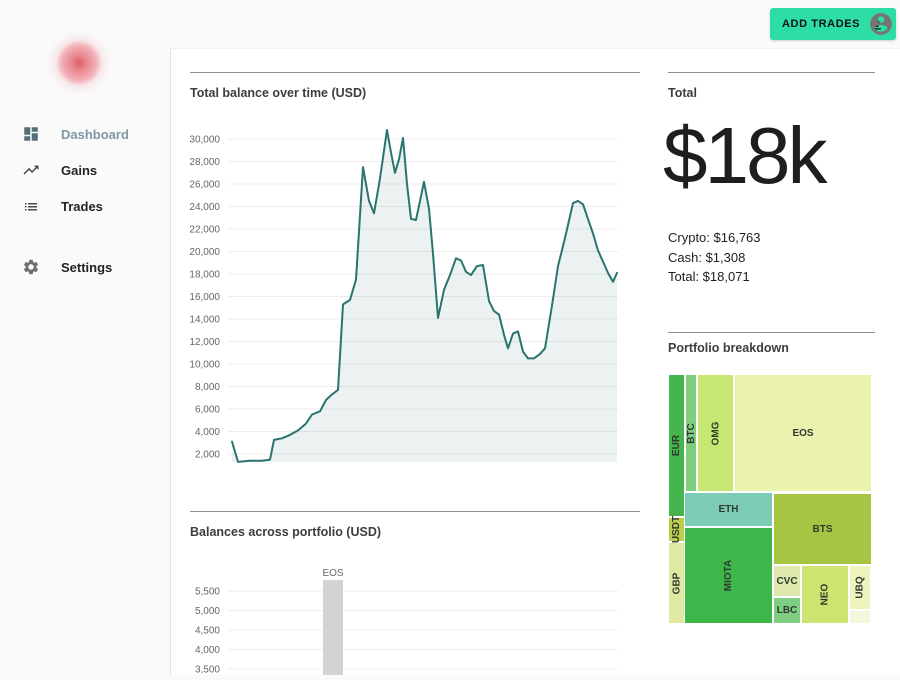 This screenshot has width=900, height=680. I want to click on treemap-cell-label: EOS, so click(803, 433).